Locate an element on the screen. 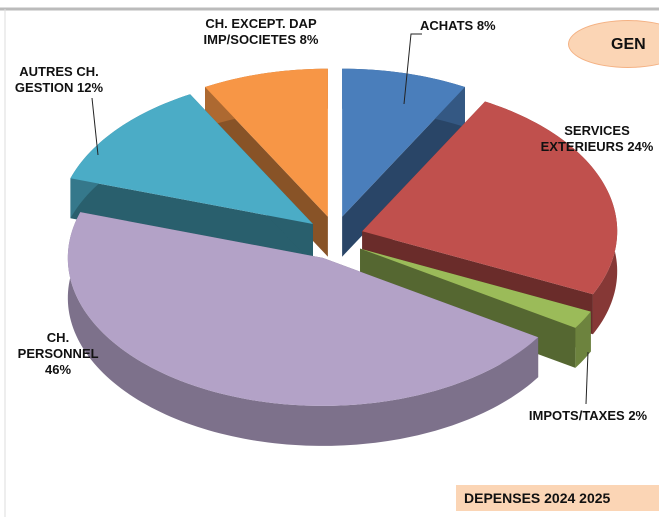 The image size is (659, 517). value-label: 2% is located at coordinates (638, 415).